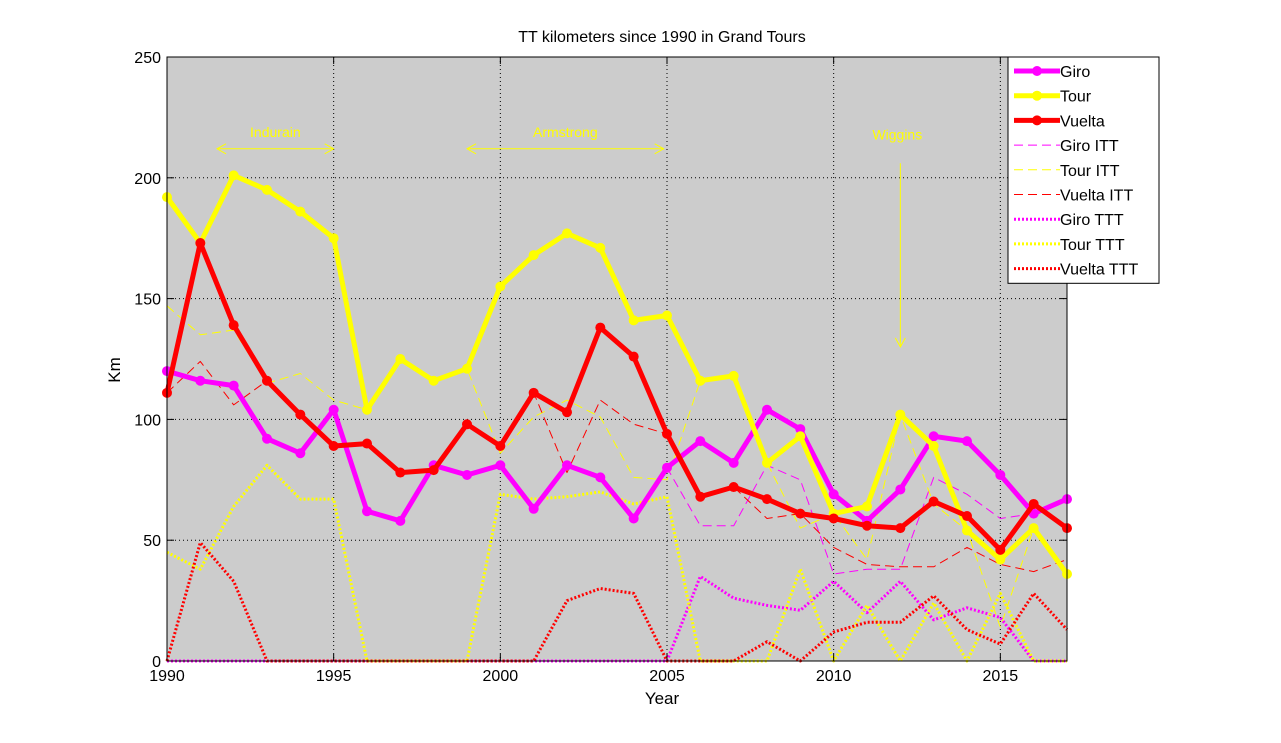 The height and width of the screenshot is (743, 1281). Describe the element at coordinates (533, 508) in the screenshot. I see `point-giro-2001` at that location.